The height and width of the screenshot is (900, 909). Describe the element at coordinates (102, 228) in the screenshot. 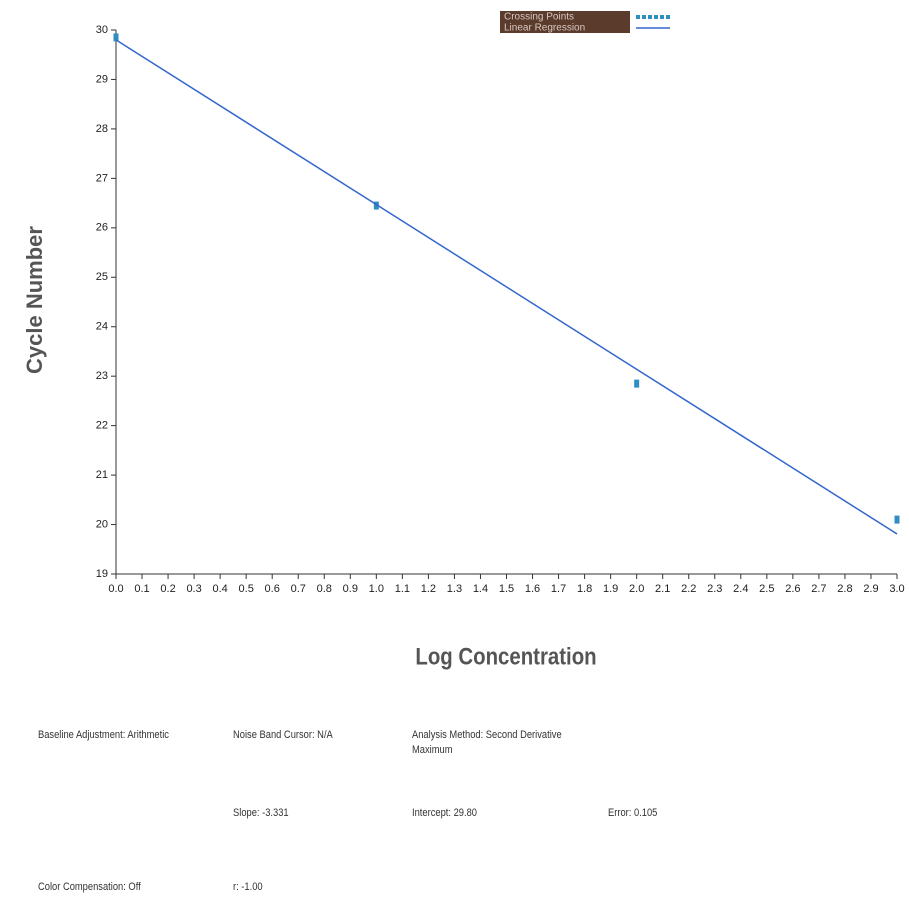

I see `y-tick-label: 26` at that location.